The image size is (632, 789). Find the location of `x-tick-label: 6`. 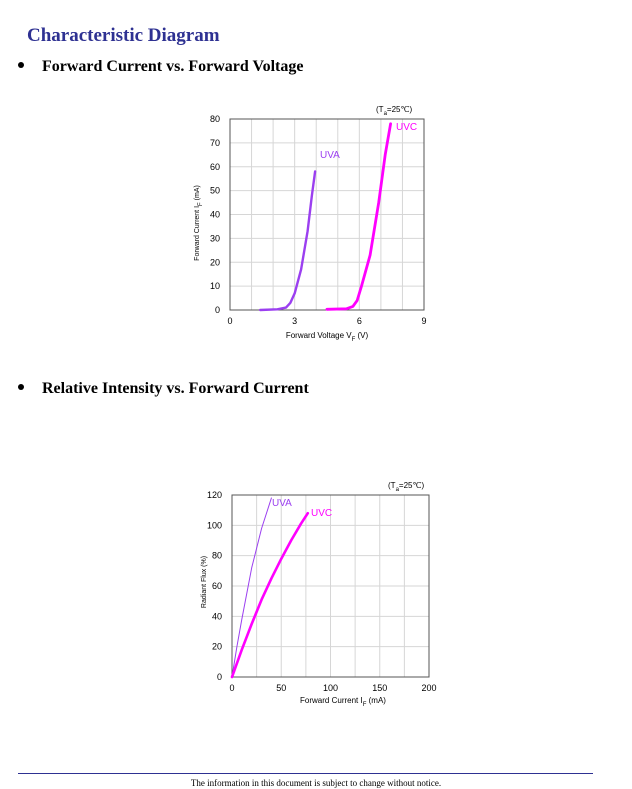

x-tick-label: 6 is located at coordinates (359, 321).